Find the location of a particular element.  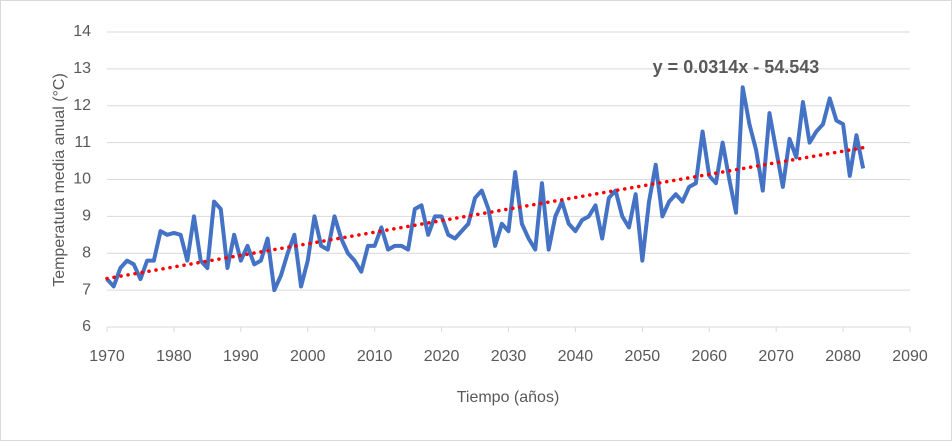

x-tick-label: 2040 is located at coordinates (576, 356).